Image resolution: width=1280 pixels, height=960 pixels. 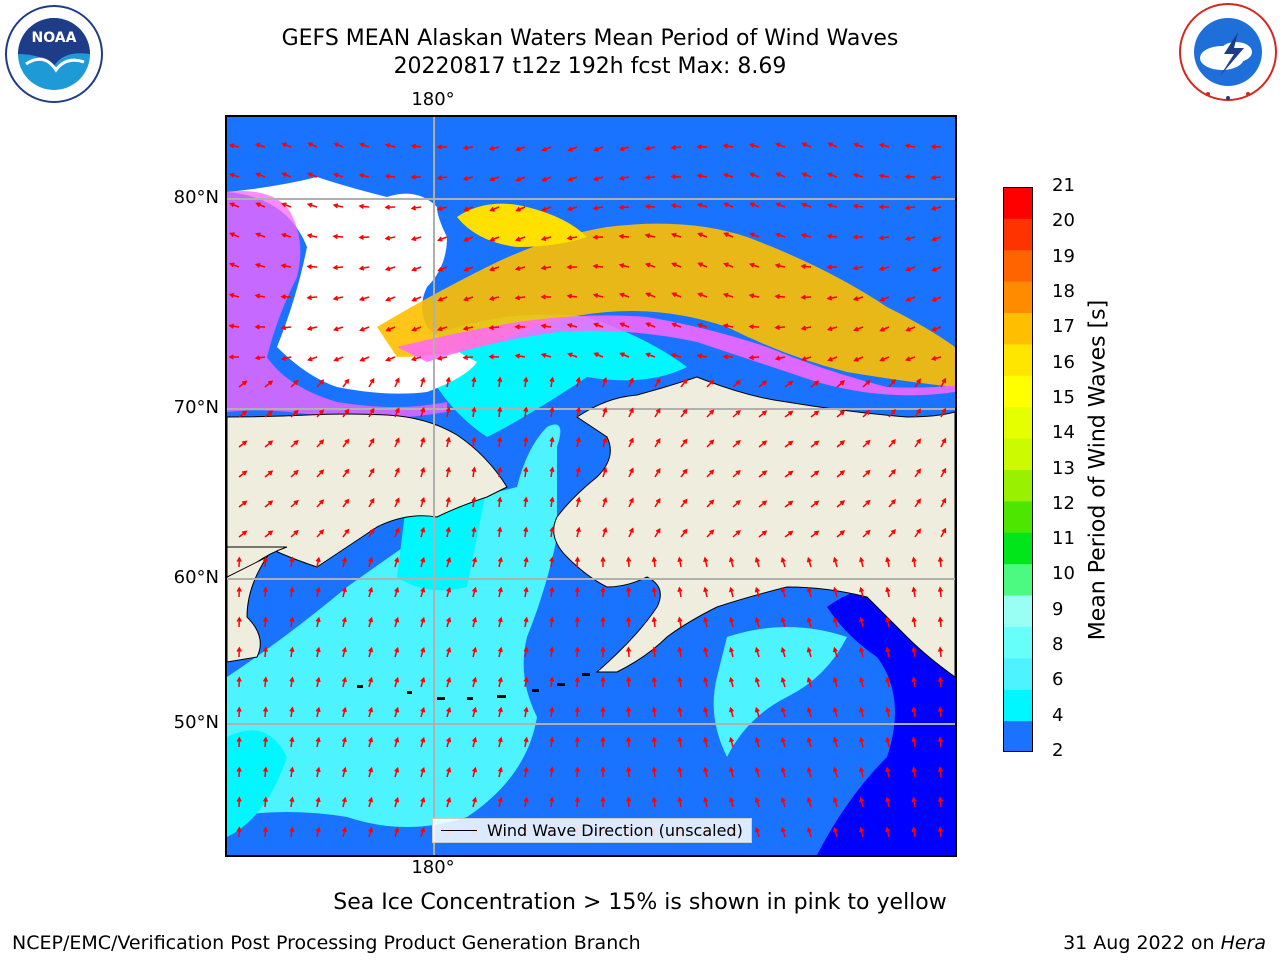 What do you see at coordinates (54, 38) in the screenshot?
I see `noaa-logo-text: NOAA` at bounding box center [54, 38].